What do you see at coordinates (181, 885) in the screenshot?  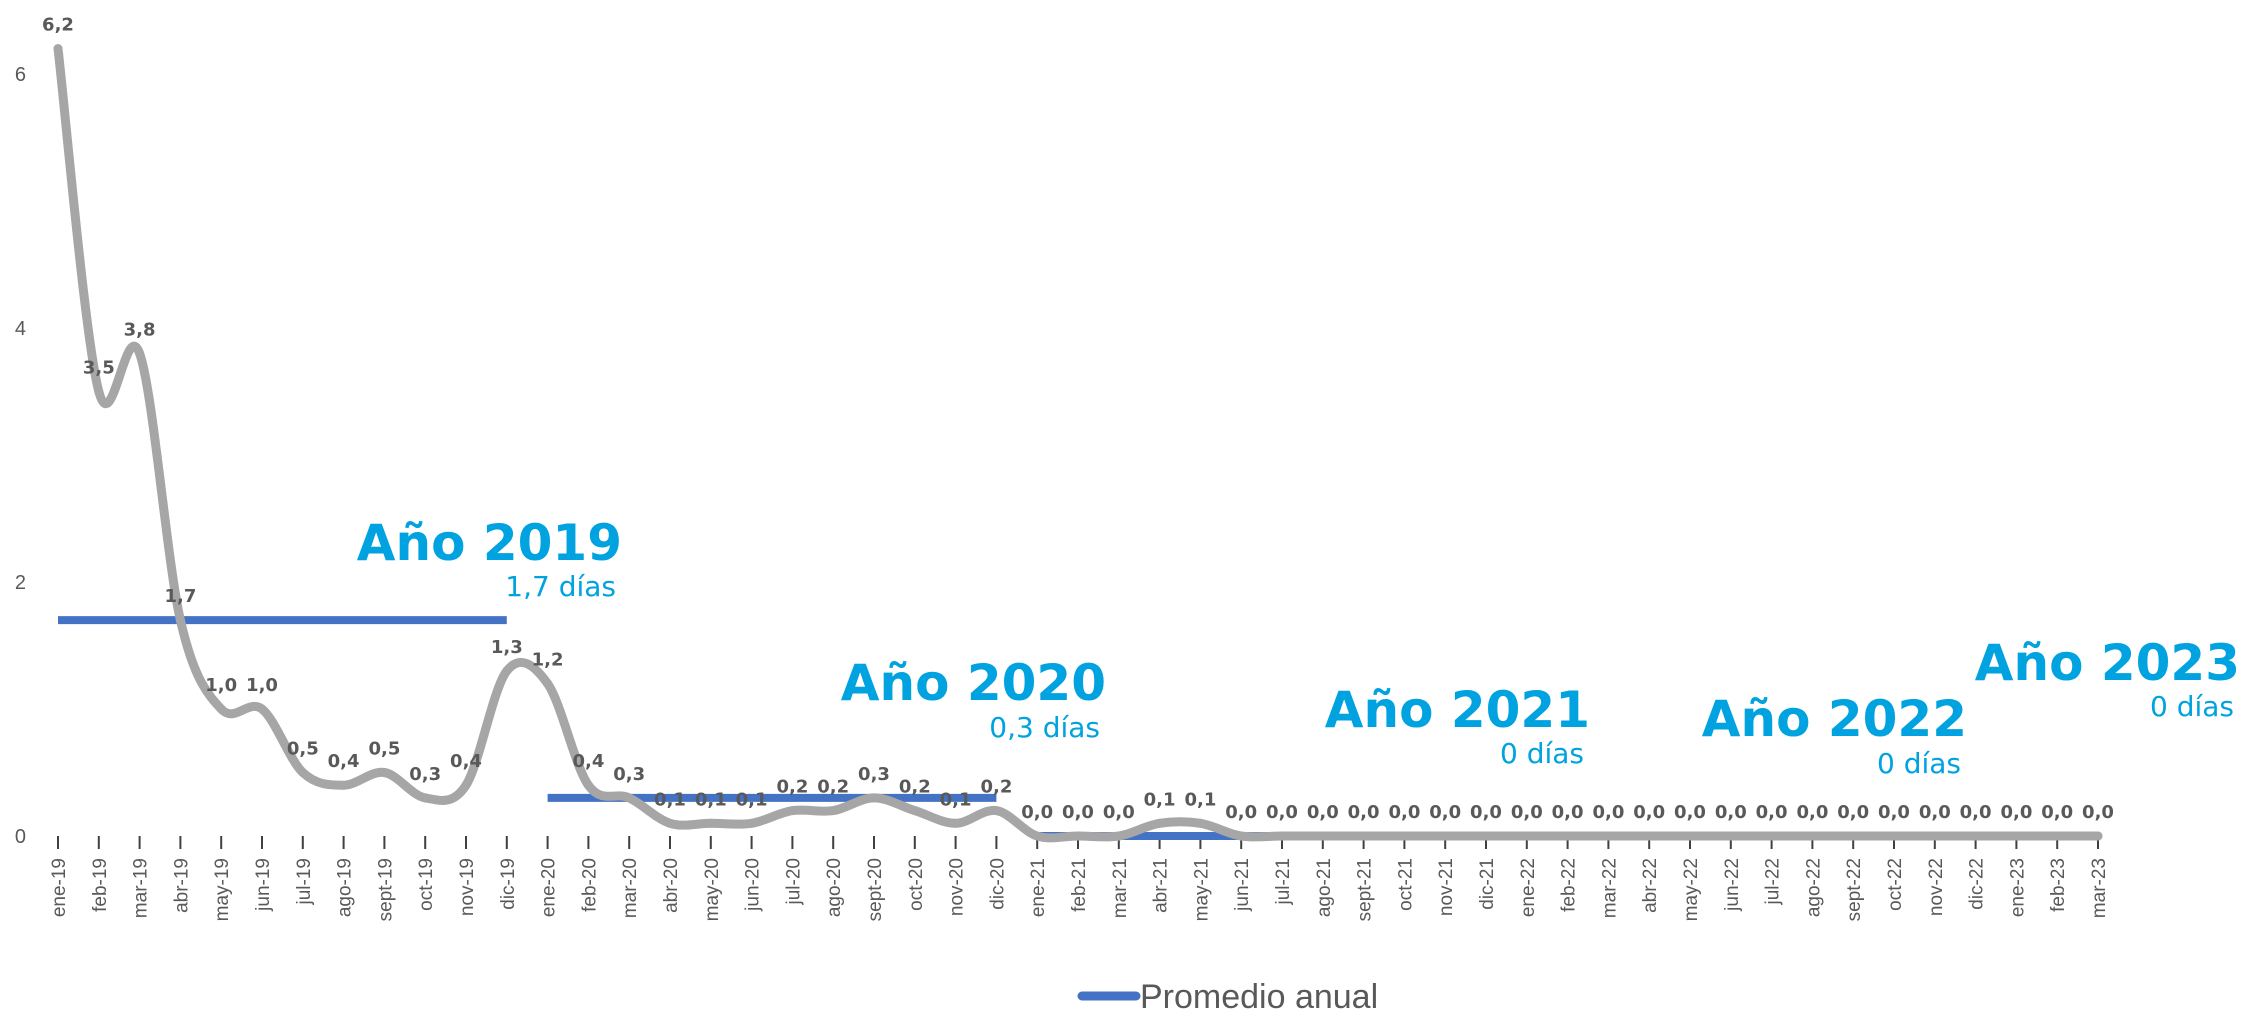 I see `x-tick-label: abr-19` at bounding box center [181, 885].